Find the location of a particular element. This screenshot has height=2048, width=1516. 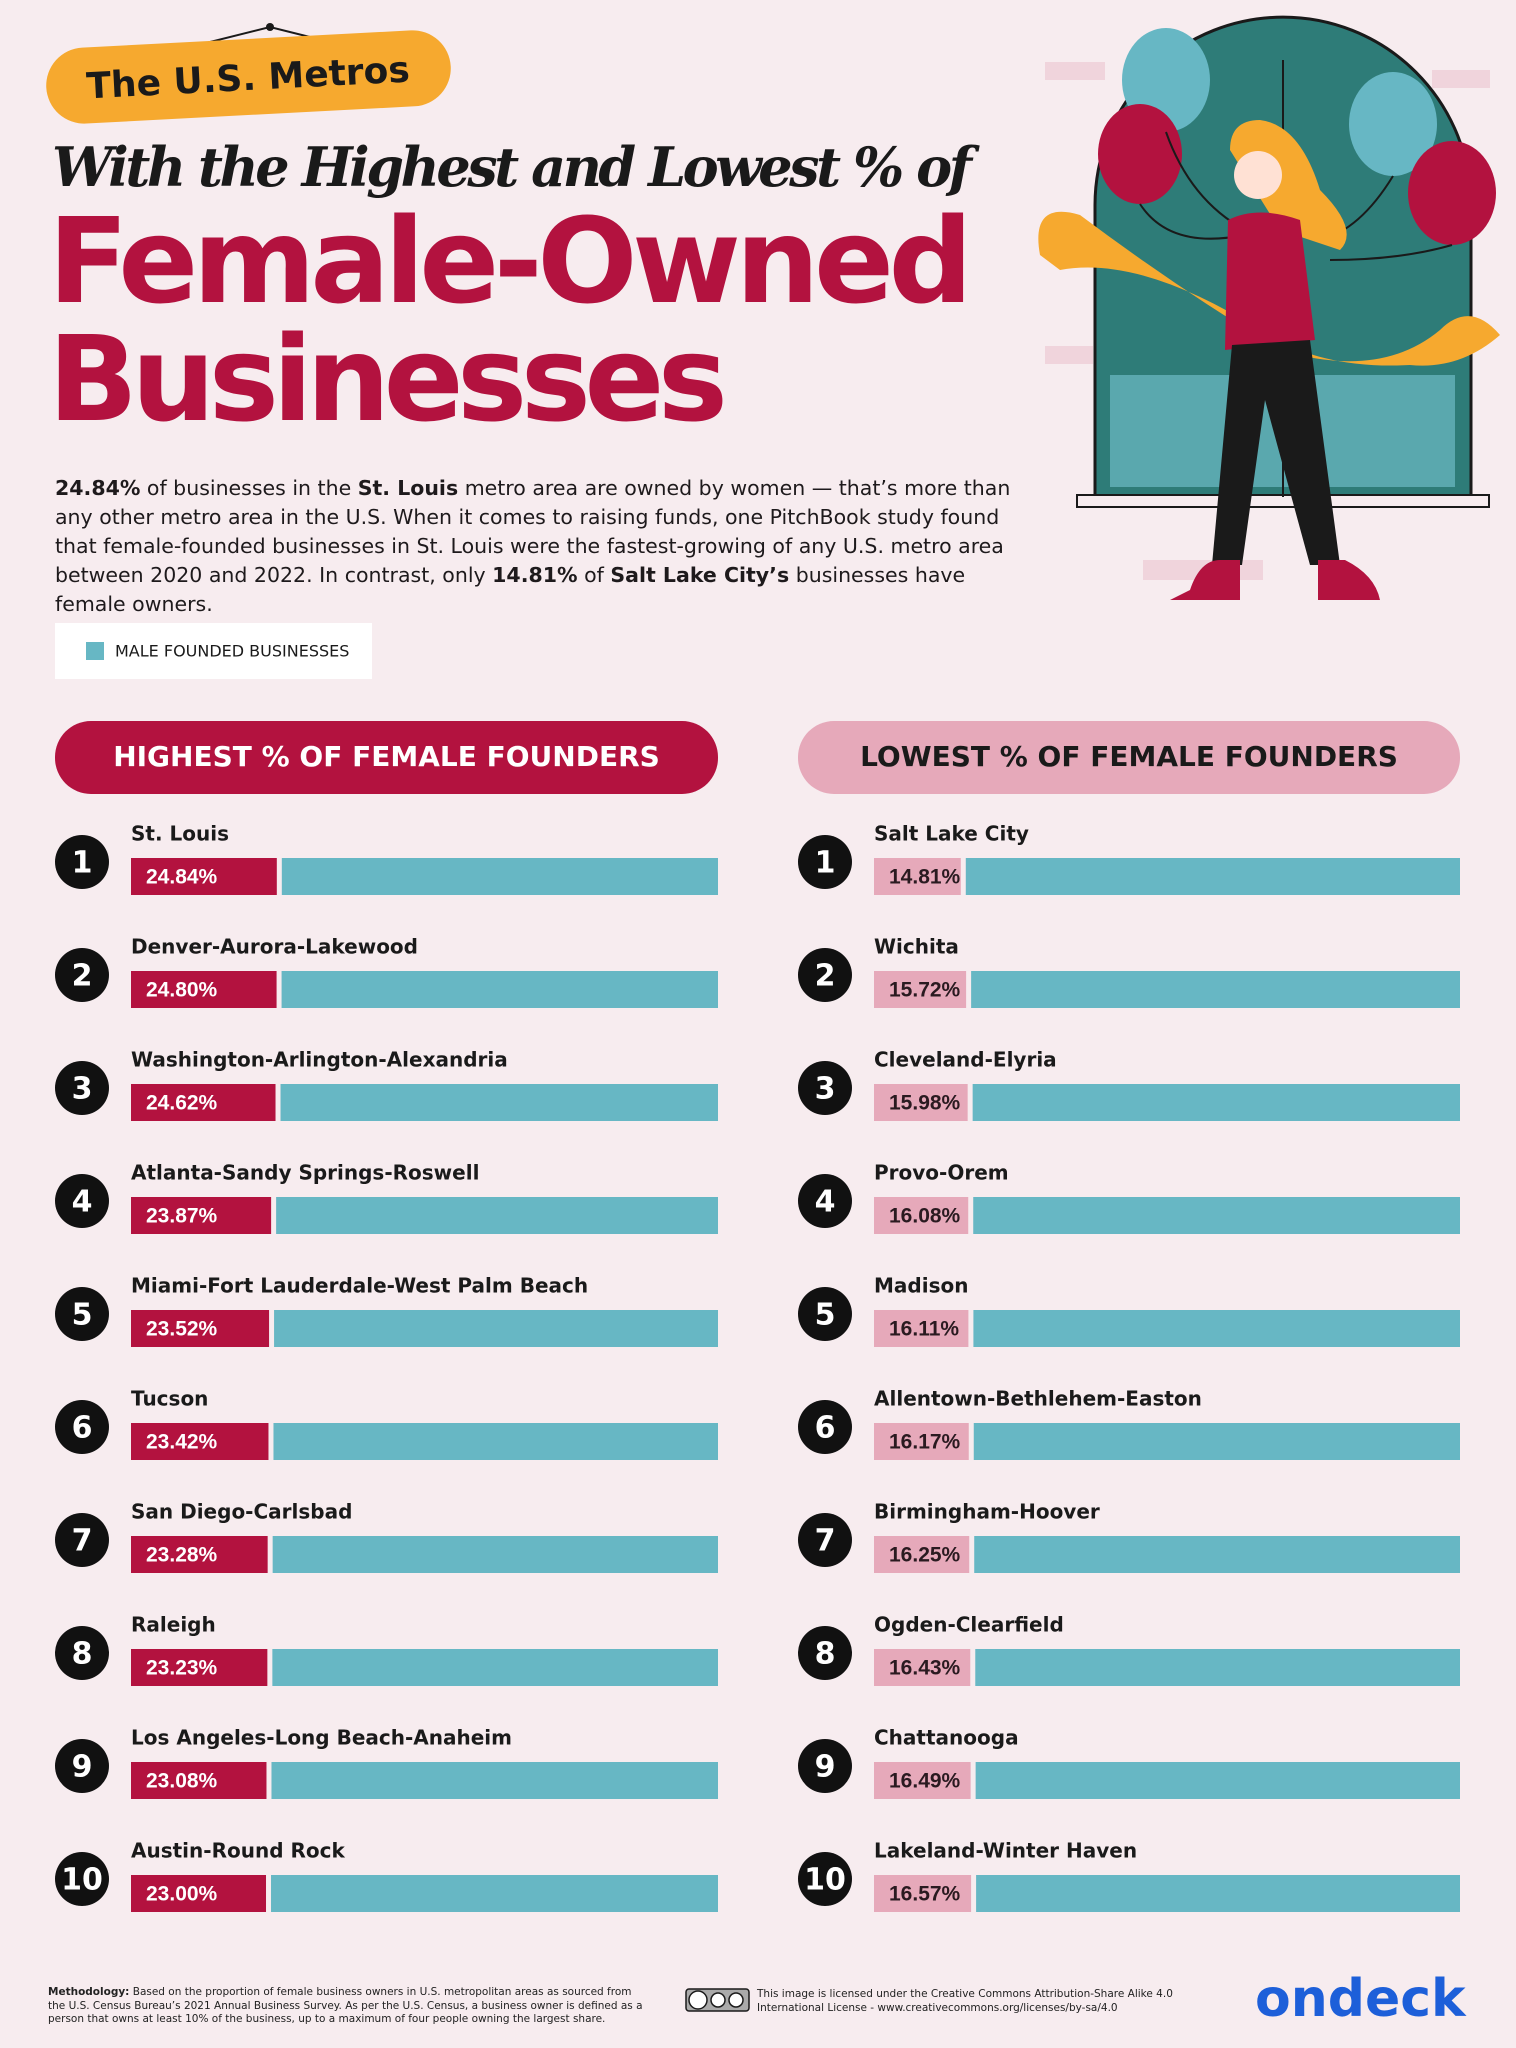

title-line: Female-Owned is located at coordinates (510, 261).